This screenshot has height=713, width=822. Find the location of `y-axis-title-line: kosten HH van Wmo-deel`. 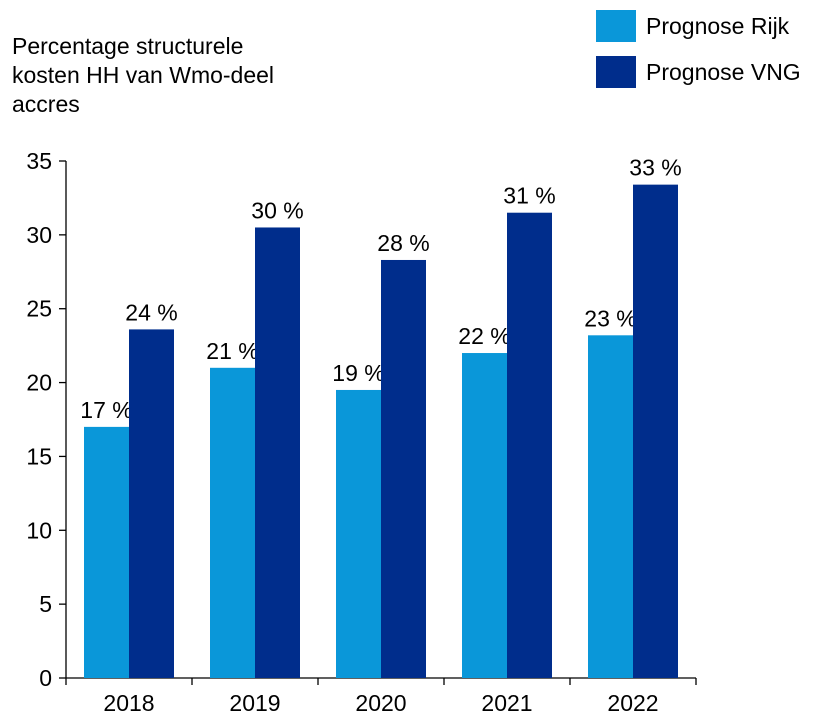

y-axis-title-line: kosten HH van Wmo-deel is located at coordinates (143, 75).